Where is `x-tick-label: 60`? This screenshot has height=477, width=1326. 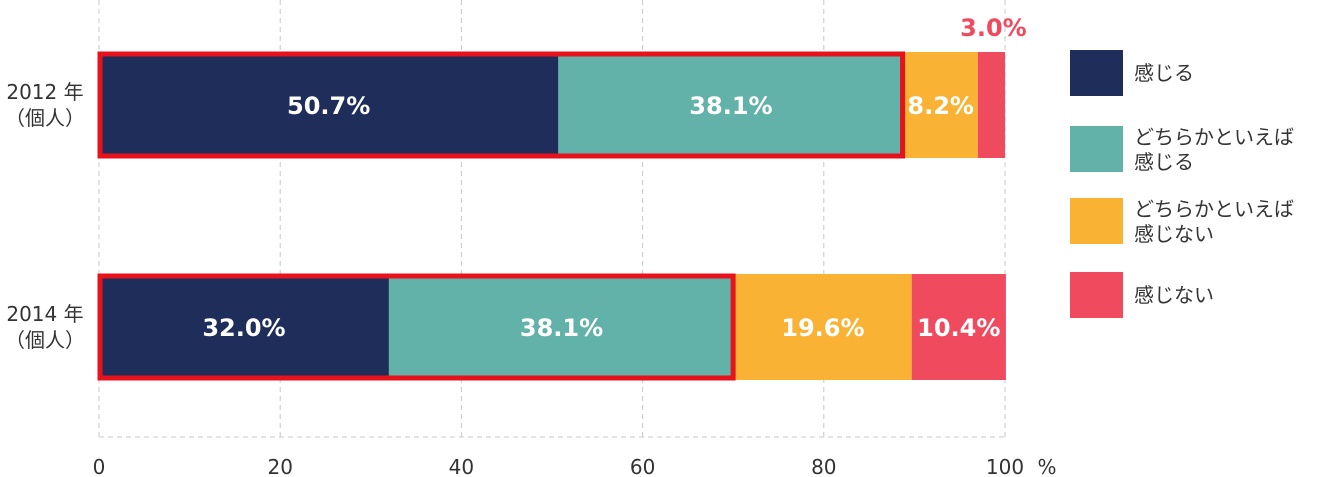 x-tick-label: 60 is located at coordinates (642, 466).